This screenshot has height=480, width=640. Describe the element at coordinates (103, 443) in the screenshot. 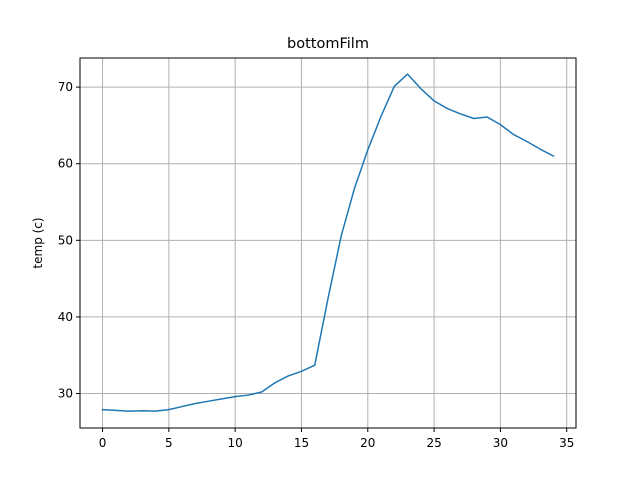

I see `x-tick-label: 0` at that location.